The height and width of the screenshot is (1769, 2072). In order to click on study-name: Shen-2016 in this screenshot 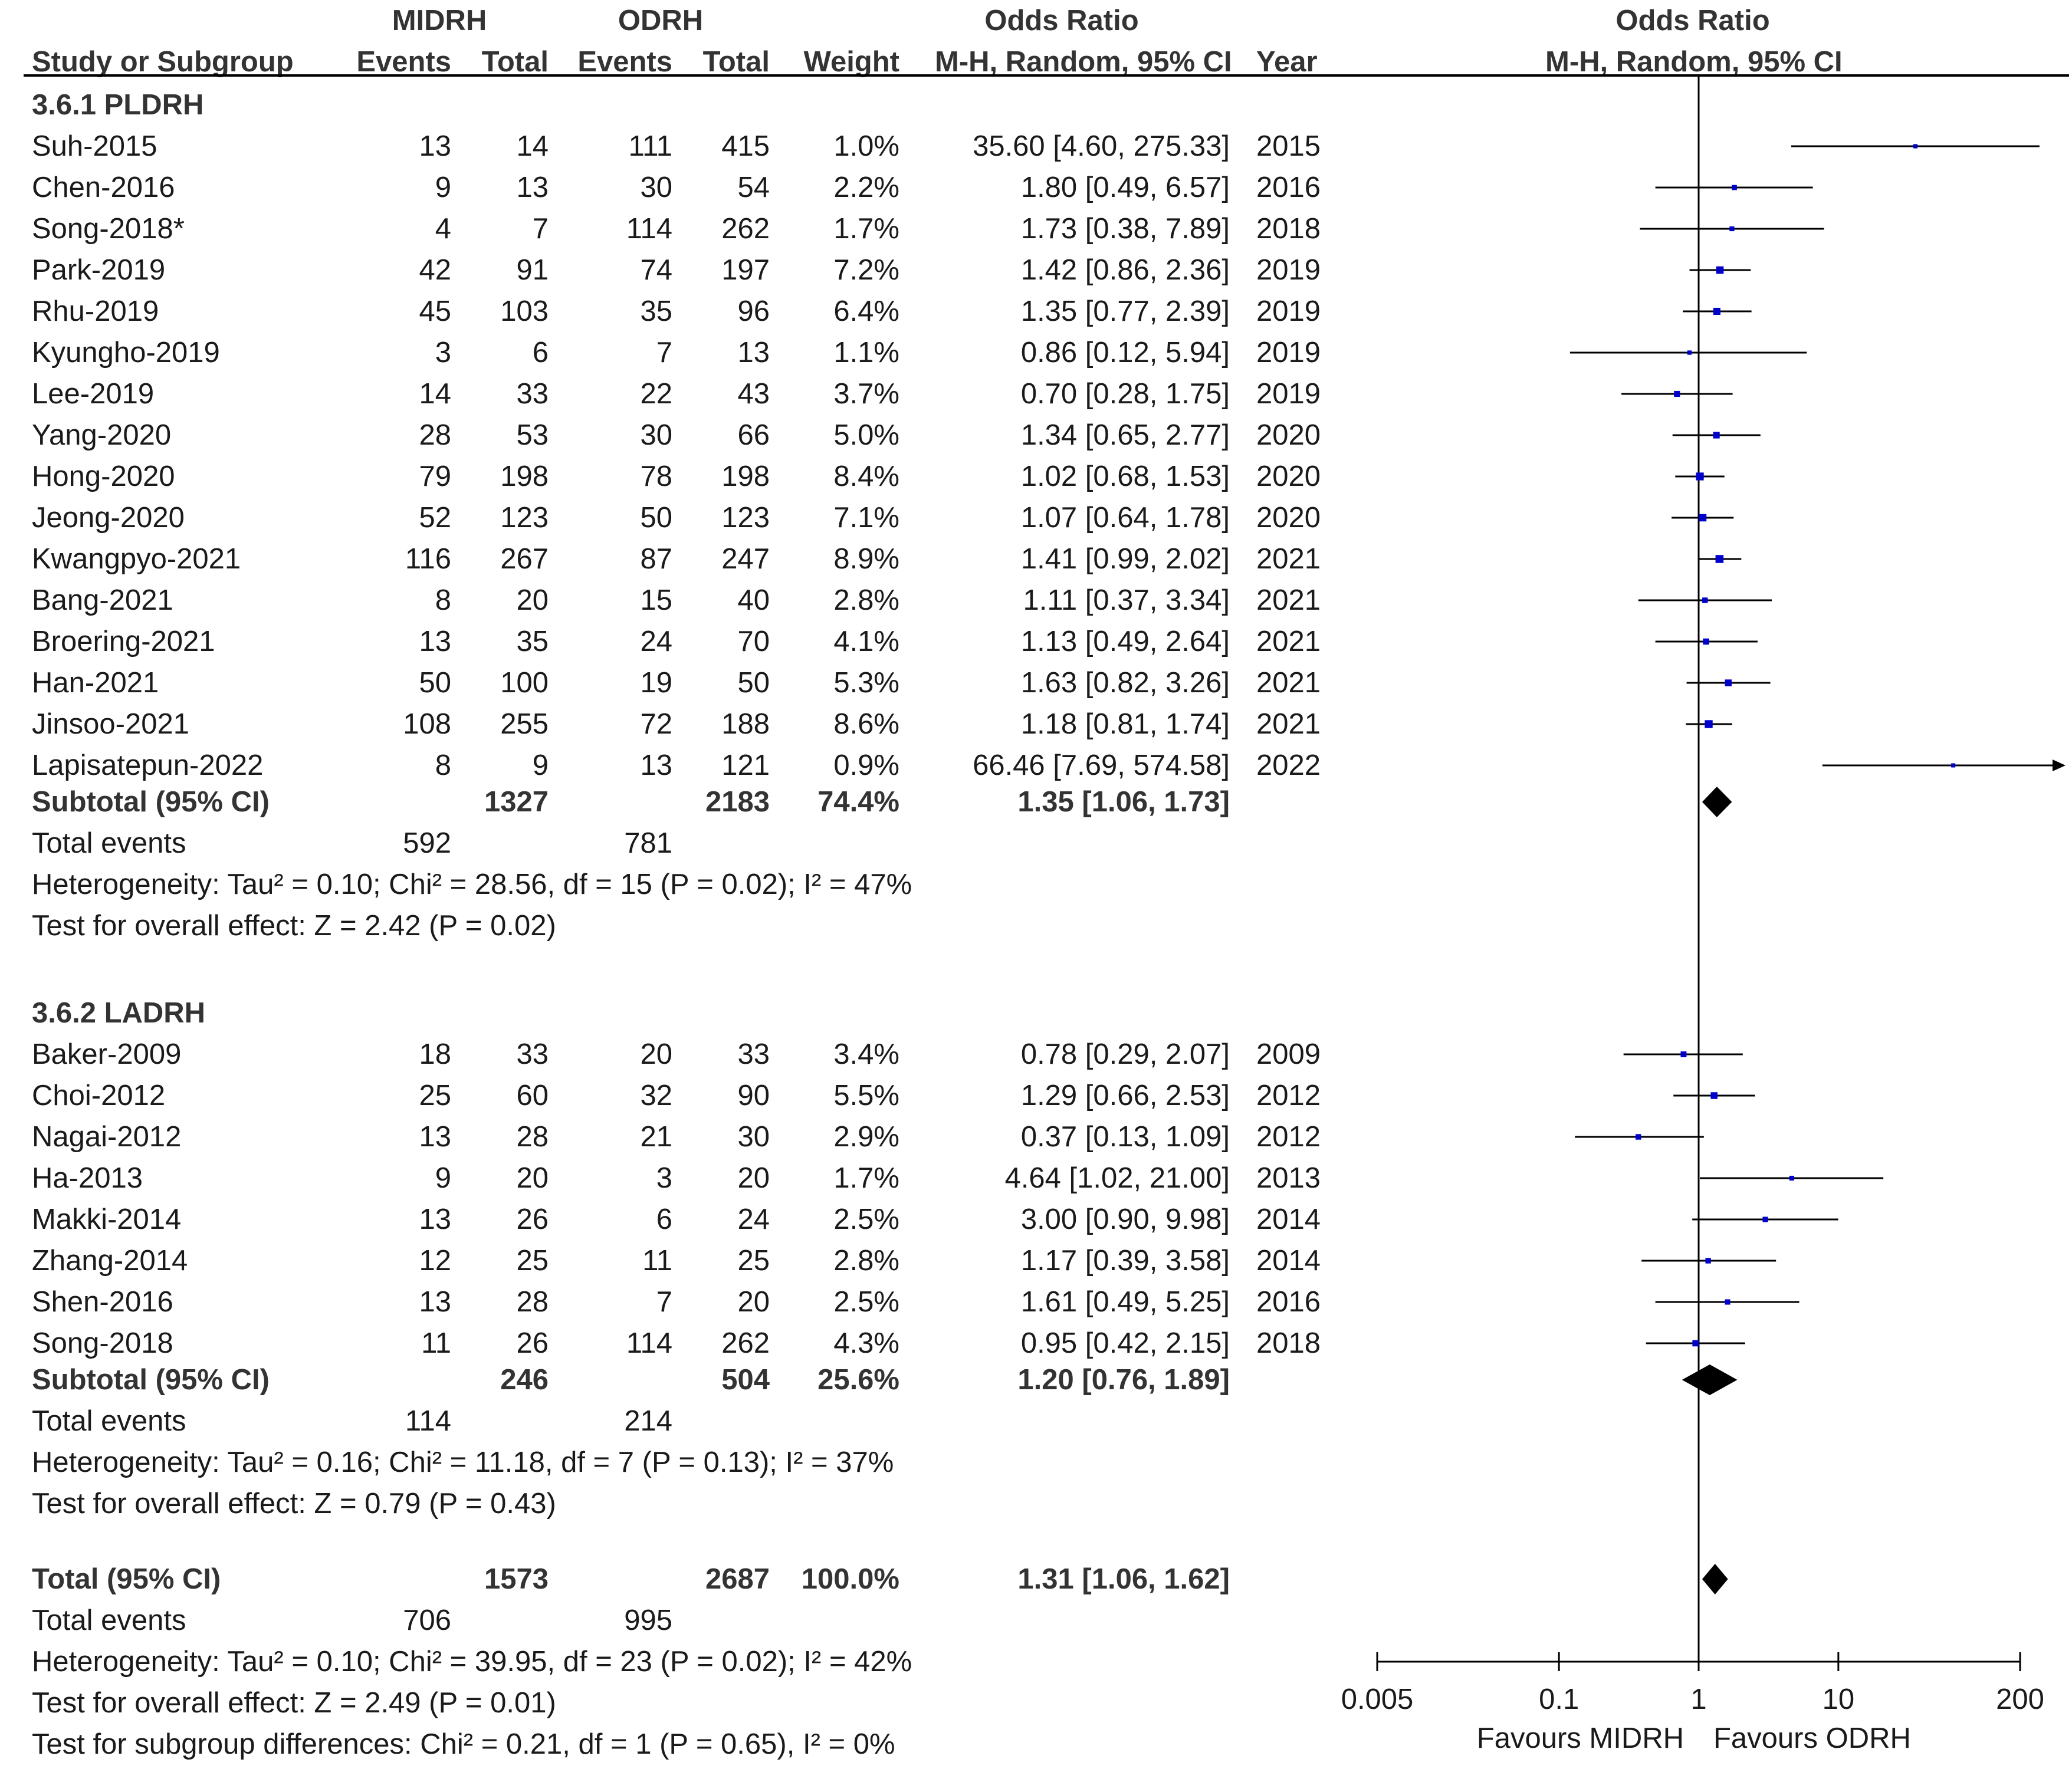, I will do `click(102, 1302)`.